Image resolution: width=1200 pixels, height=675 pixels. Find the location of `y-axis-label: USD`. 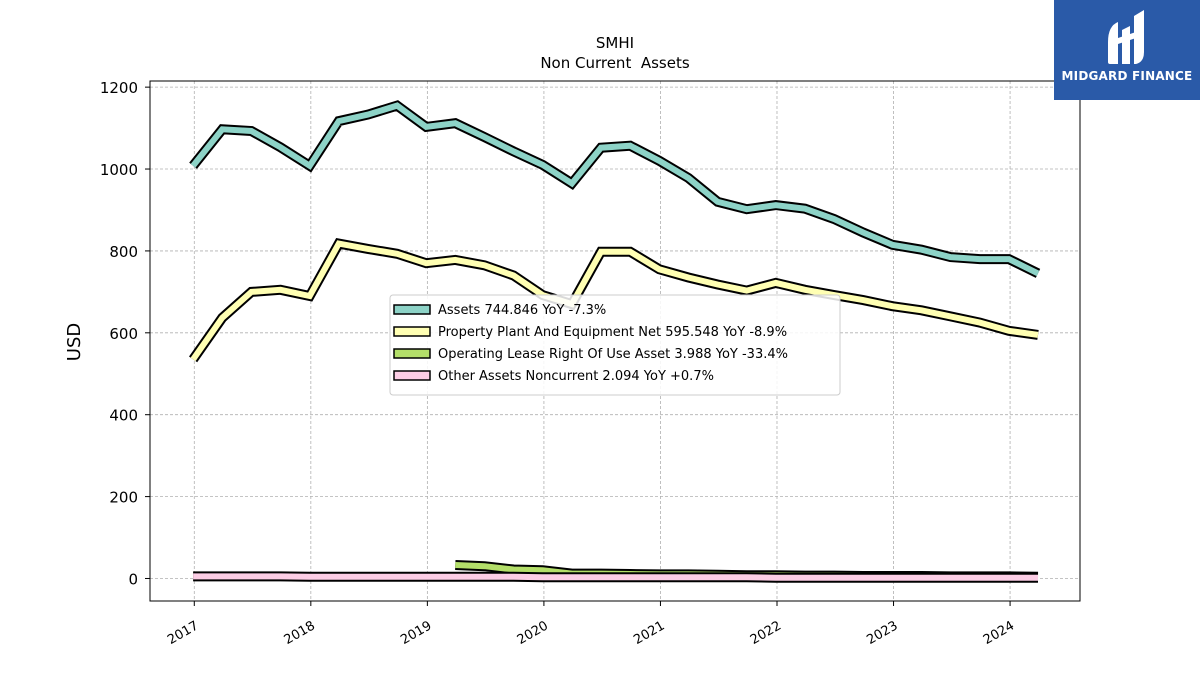

y-axis-label: USD is located at coordinates (74, 342).